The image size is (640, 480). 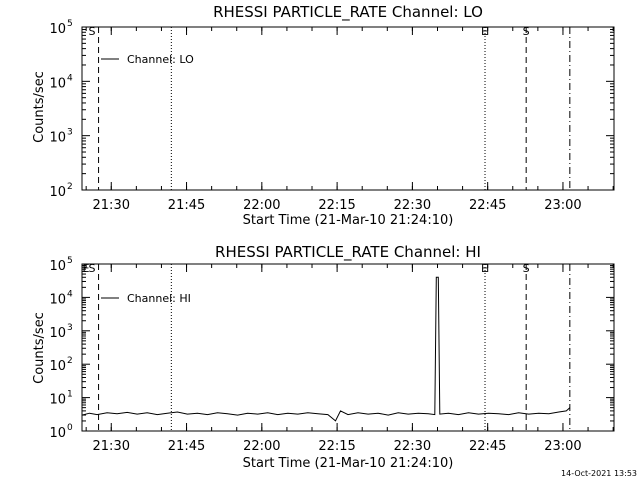 What do you see at coordinates (599, 473) in the screenshot?
I see `timestamp: 14-Oct-2021 13:53` at bounding box center [599, 473].